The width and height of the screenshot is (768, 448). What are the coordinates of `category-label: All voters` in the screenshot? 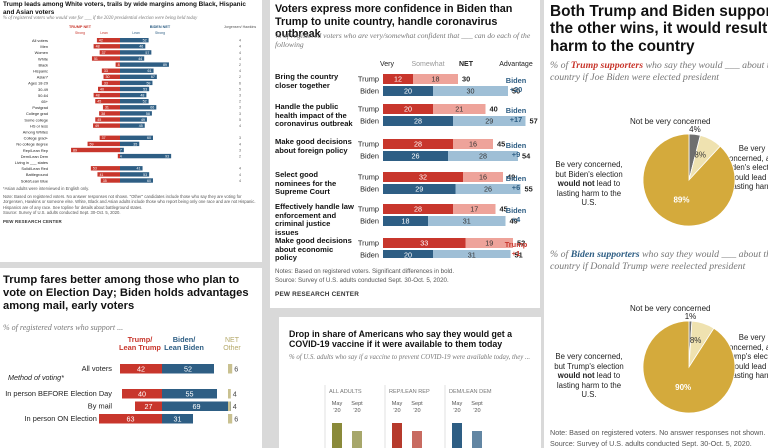 It's located at (97, 368).